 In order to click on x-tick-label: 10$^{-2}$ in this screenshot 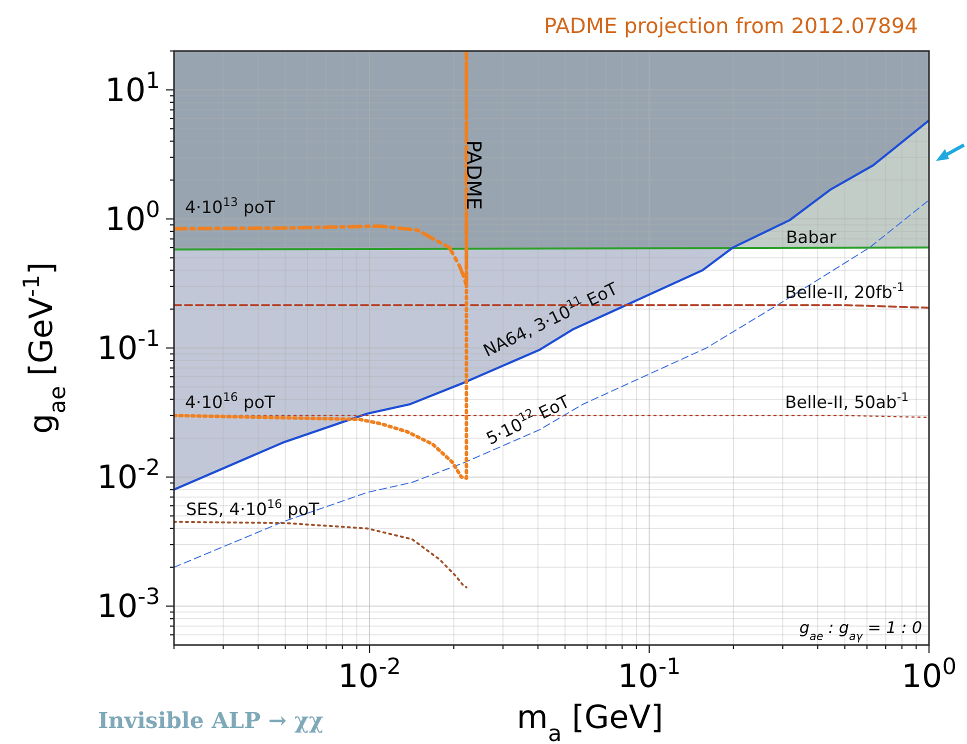, I will do `click(370, 674)`.